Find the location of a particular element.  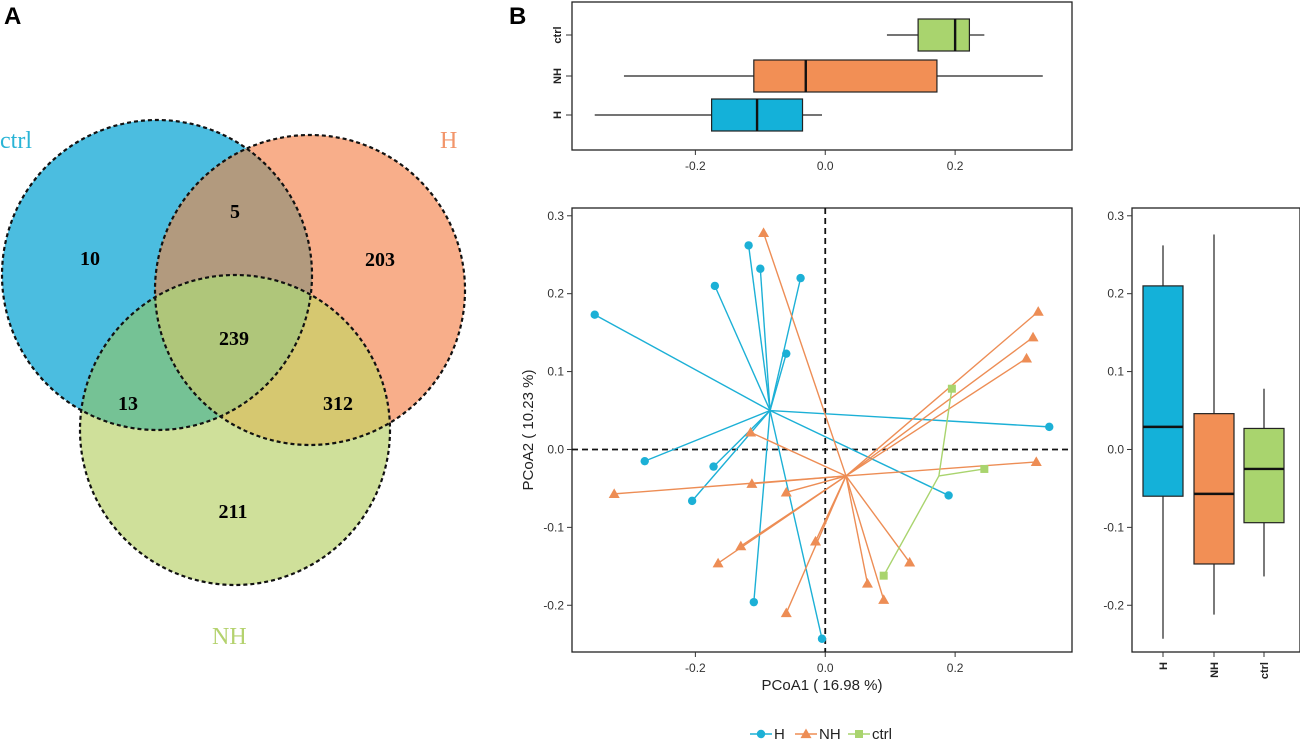

right-xtick-label-H: H is located at coordinates (1164, 666).